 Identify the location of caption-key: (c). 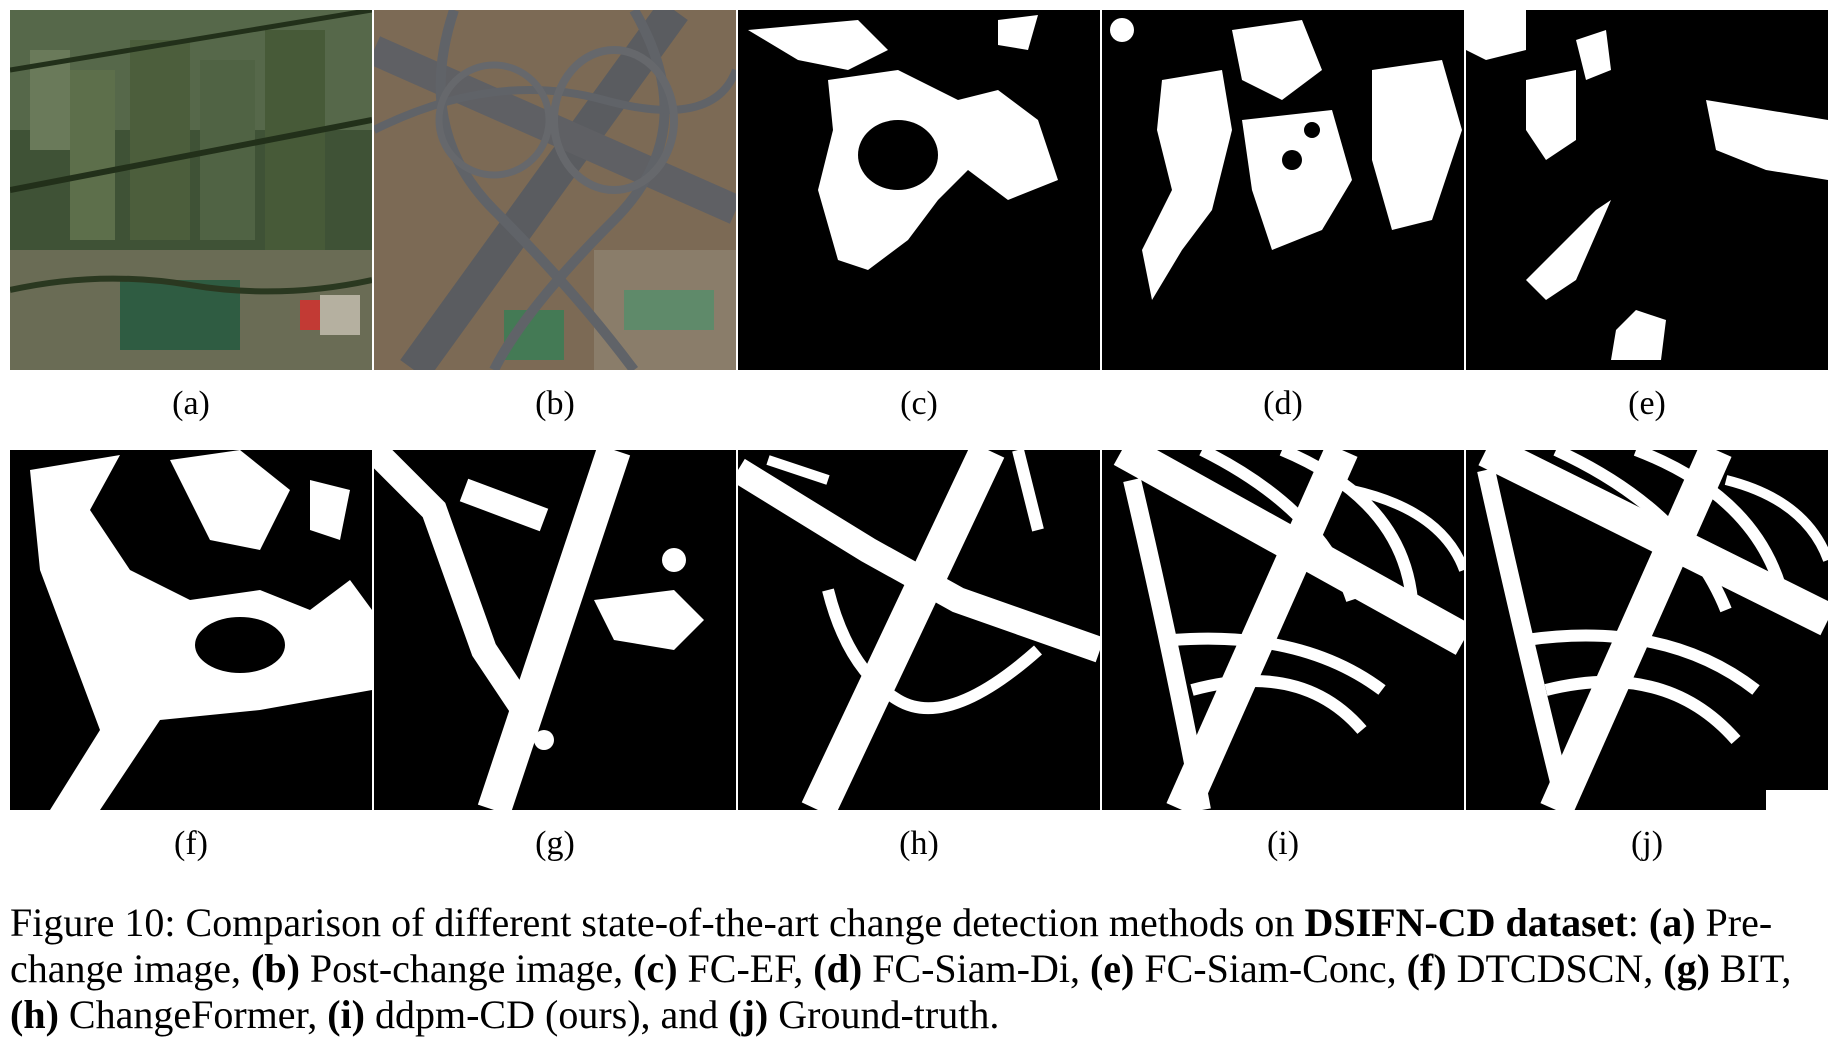
(655, 968).